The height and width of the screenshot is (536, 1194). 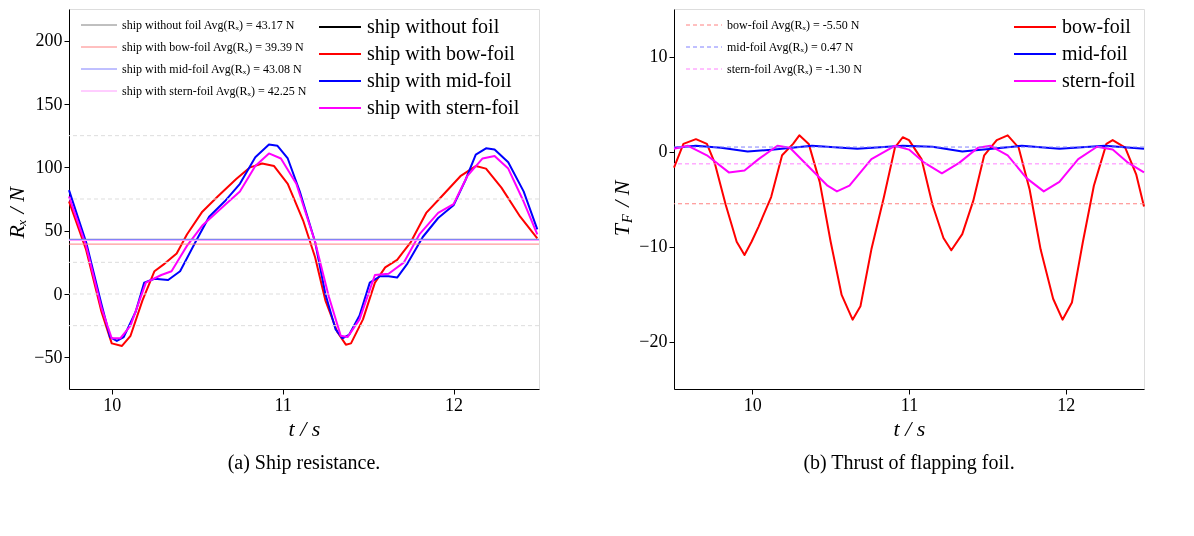 What do you see at coordinates (653, 246) in the screenshot?
I see `y-tick-label: −10` at bounding box center [653, 246].